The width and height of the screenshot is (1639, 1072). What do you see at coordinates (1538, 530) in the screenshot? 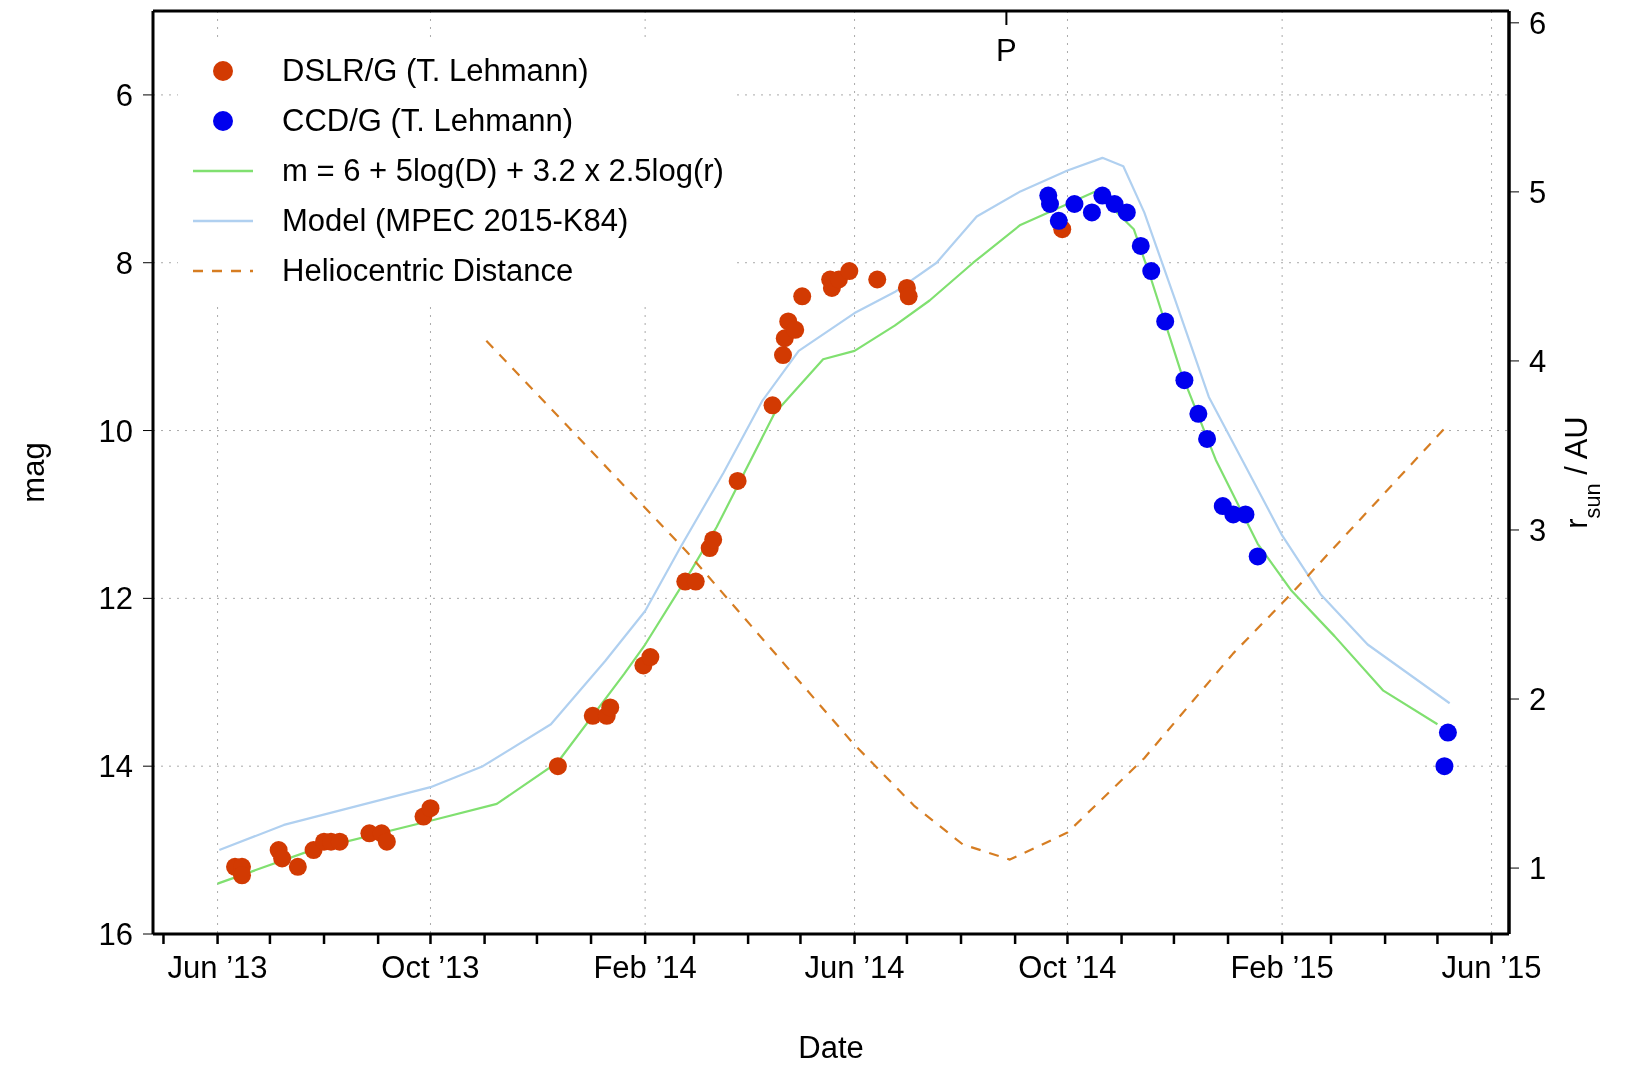
I see `y2-tick-label: 3` at bounding box center [1538, 530].